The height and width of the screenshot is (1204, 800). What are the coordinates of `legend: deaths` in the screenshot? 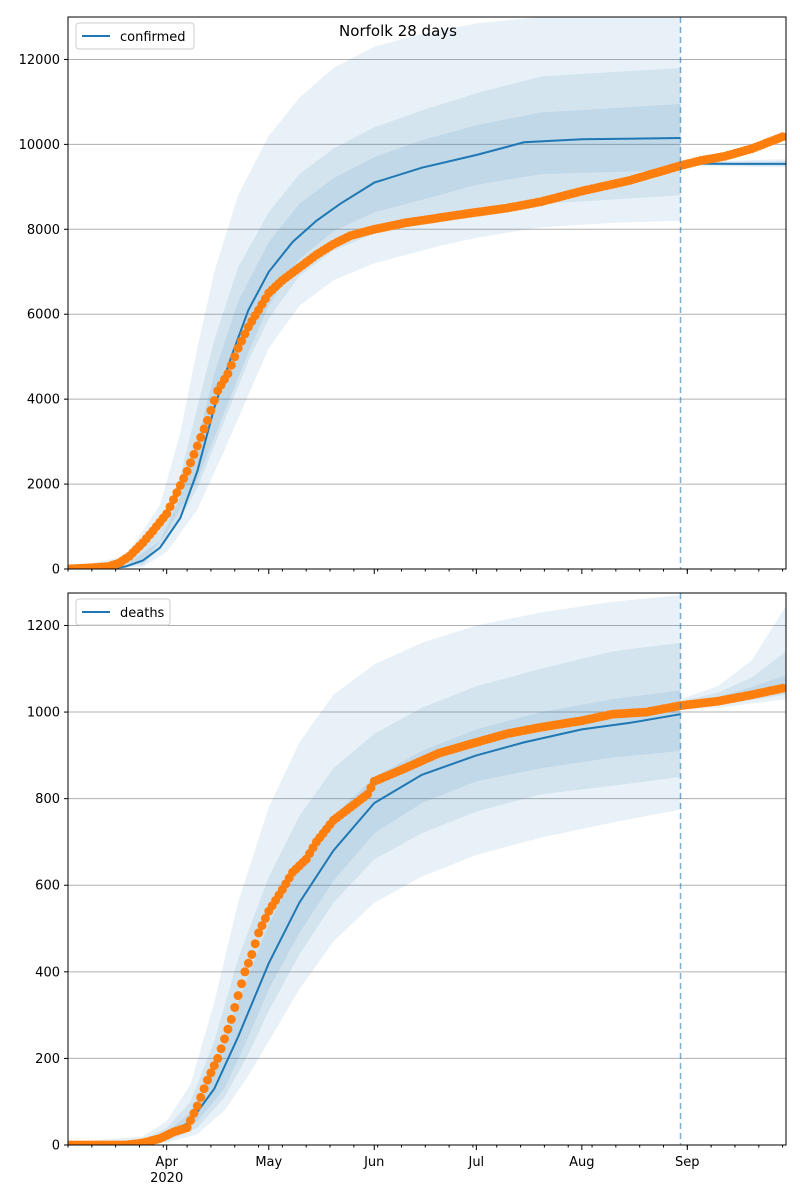 It's located at (123, 612).